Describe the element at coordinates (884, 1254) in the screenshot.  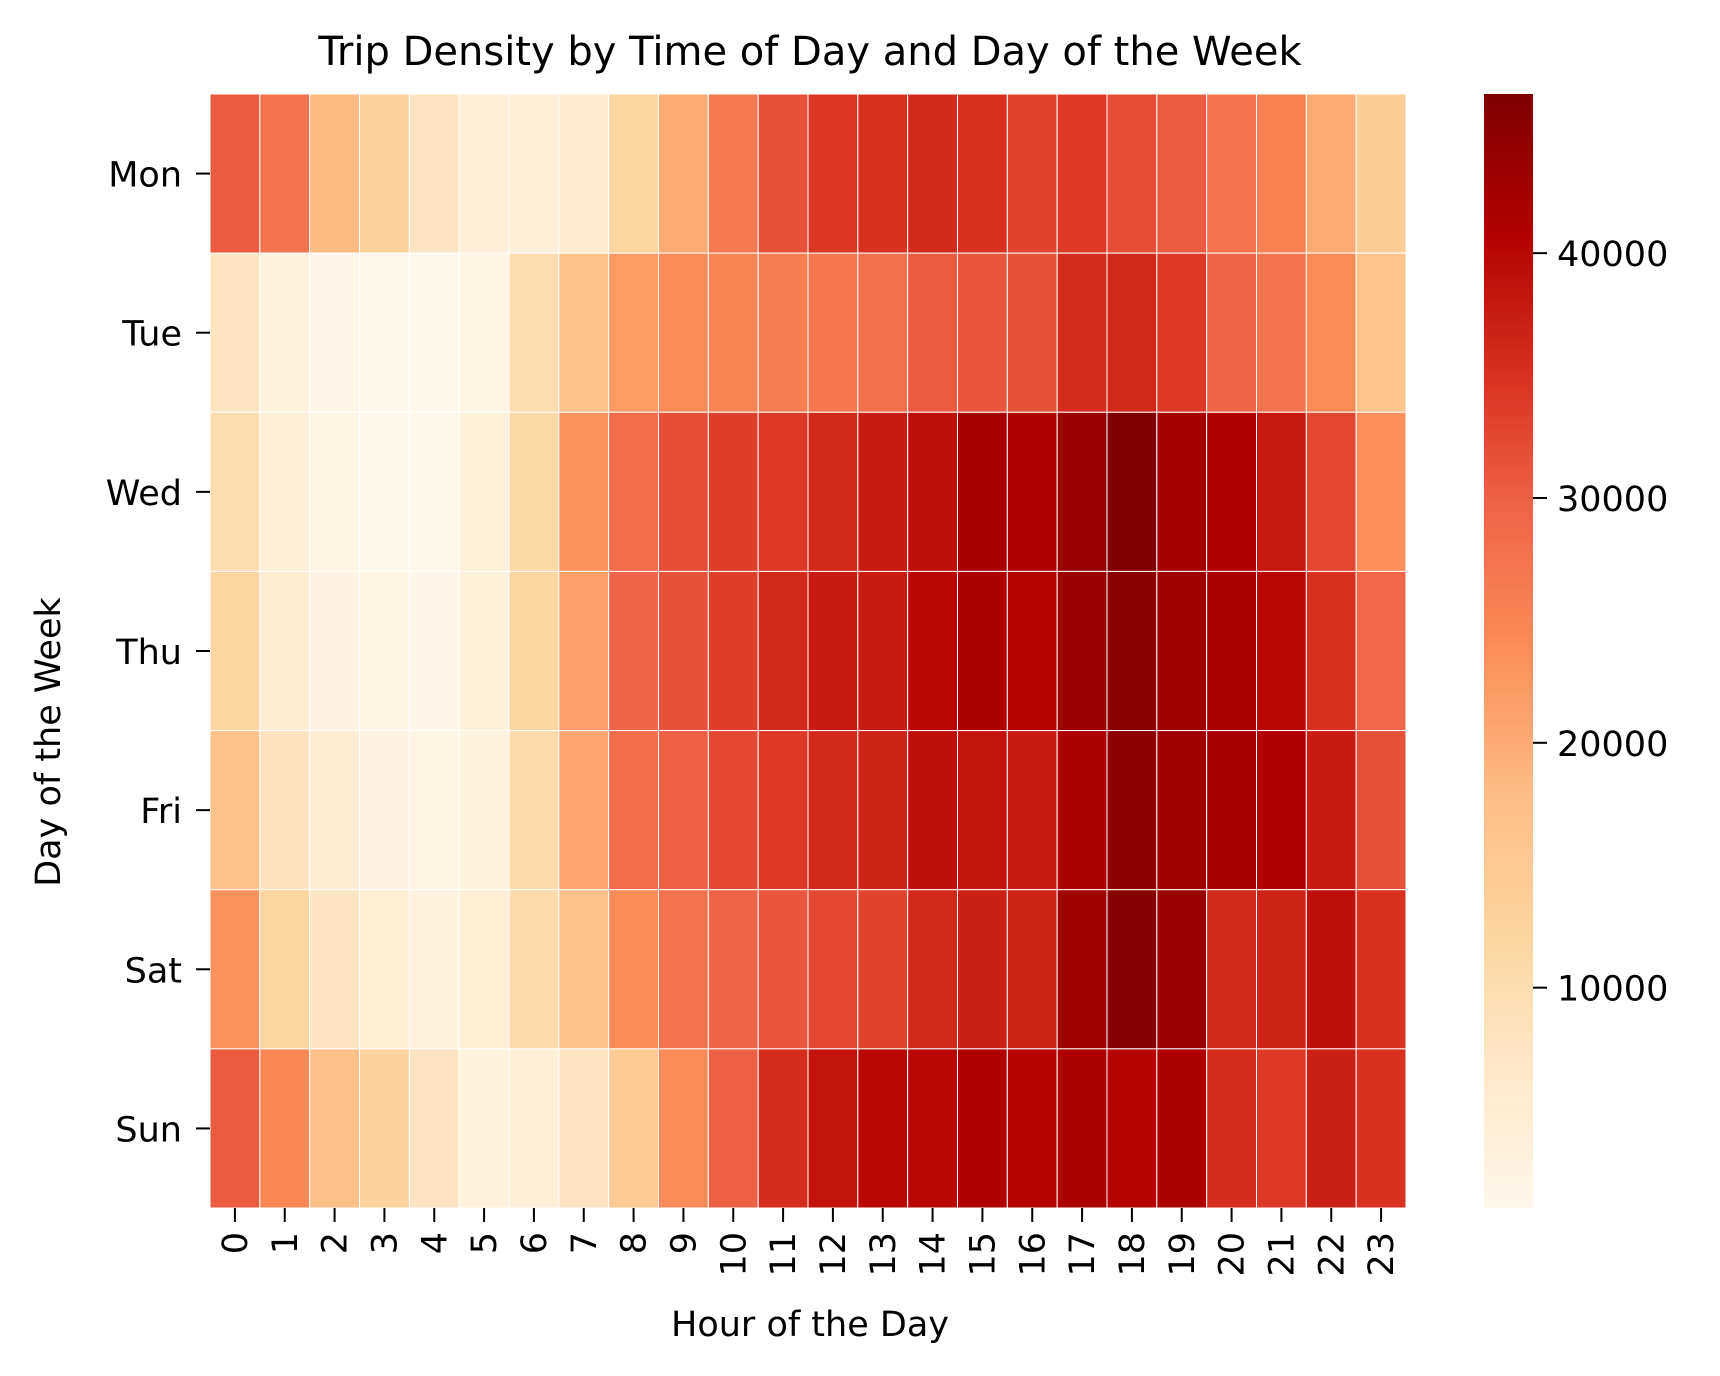
I see `x-tick-label: 13` at that location.